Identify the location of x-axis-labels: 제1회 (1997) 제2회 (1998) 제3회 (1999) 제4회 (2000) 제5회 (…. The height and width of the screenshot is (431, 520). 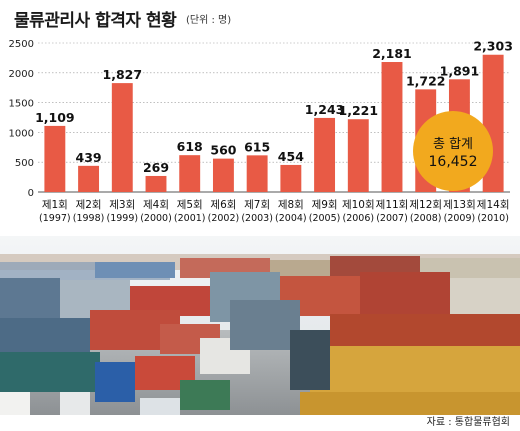
(274, 211).